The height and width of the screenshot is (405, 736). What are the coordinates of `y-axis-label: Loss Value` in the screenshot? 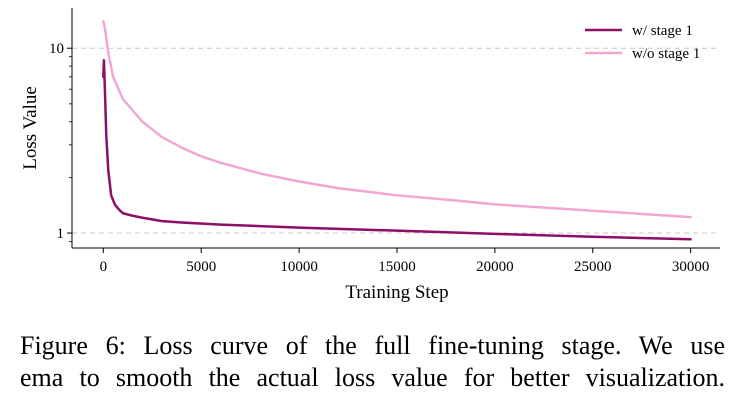 It's located at (30, 128).